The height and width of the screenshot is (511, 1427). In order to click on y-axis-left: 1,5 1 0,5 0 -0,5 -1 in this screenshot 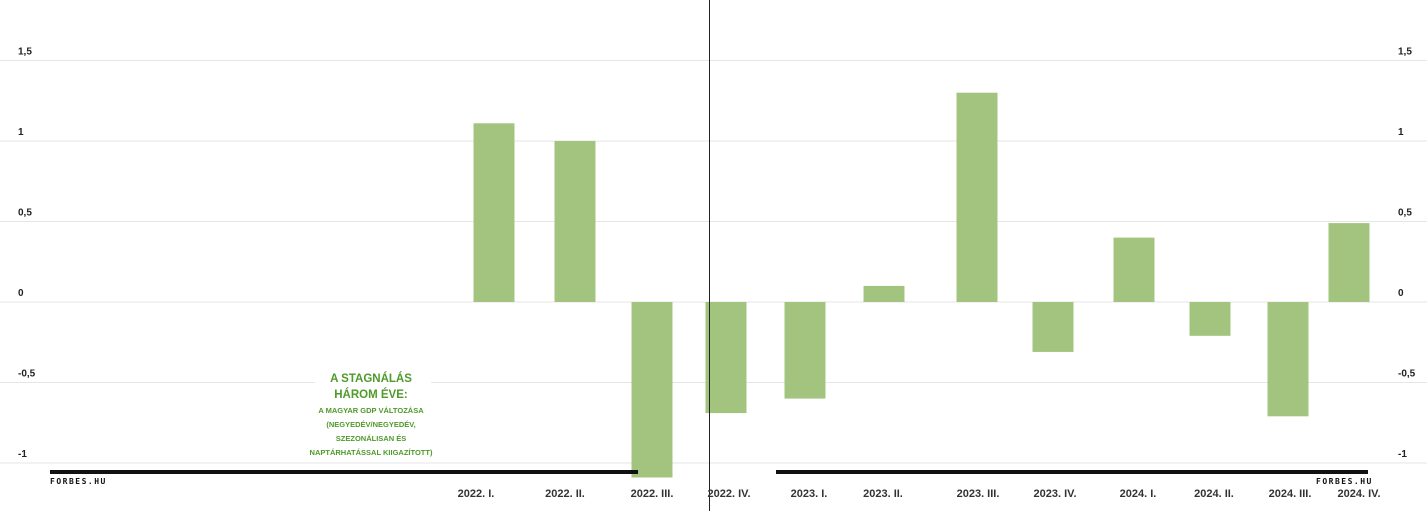, I will do `click(27, 254)`.